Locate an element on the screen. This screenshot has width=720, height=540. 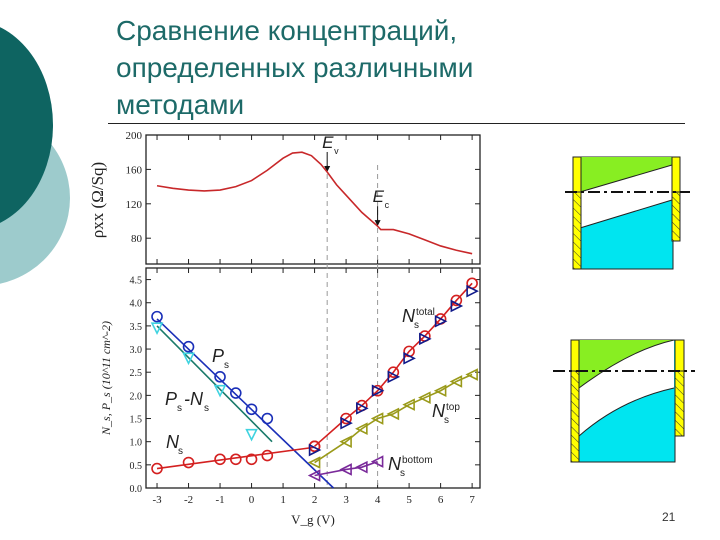
x-tick-label: 7 is located at coordinates (472, 500).